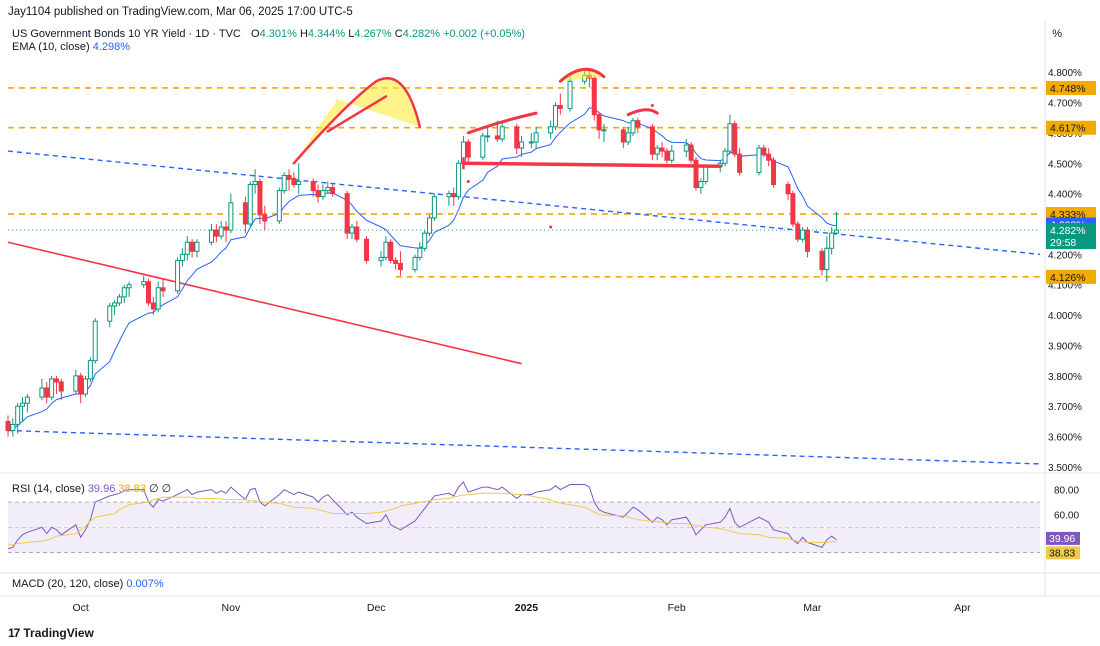 This screenshot has height=646, width=1100. Describe the element at coordinates (524, 447) in the screenshot. I see `trendline-blue-lower` at that location.